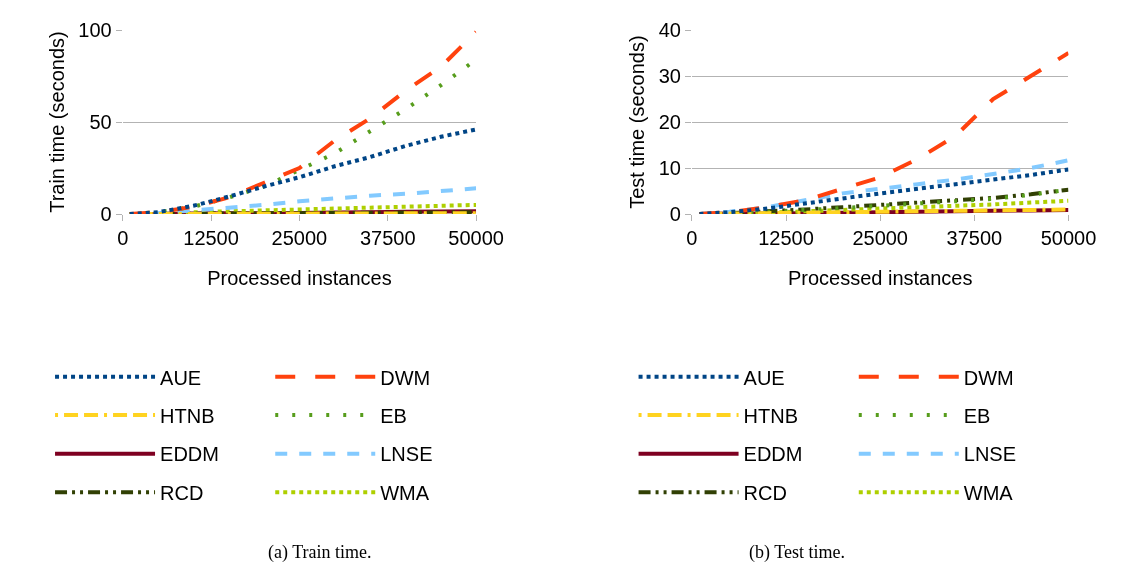  What do you see at coordinates (669, 76) in the screenshot?
I see `y-tick-label: 30` at bounding box center [669, 76].